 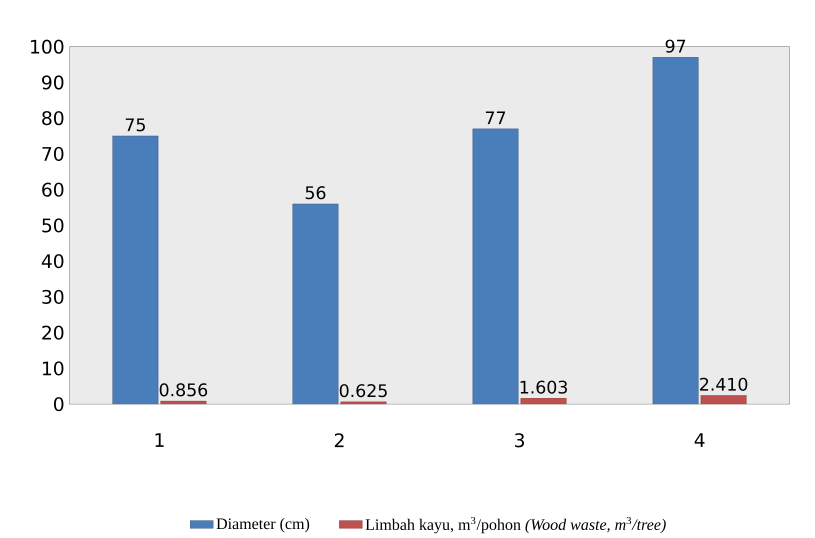 What do you see at coordinates (263, 525) in the screenshot?
I see `legend-label: Diameter (cm)` at bounding box center [263, 525].